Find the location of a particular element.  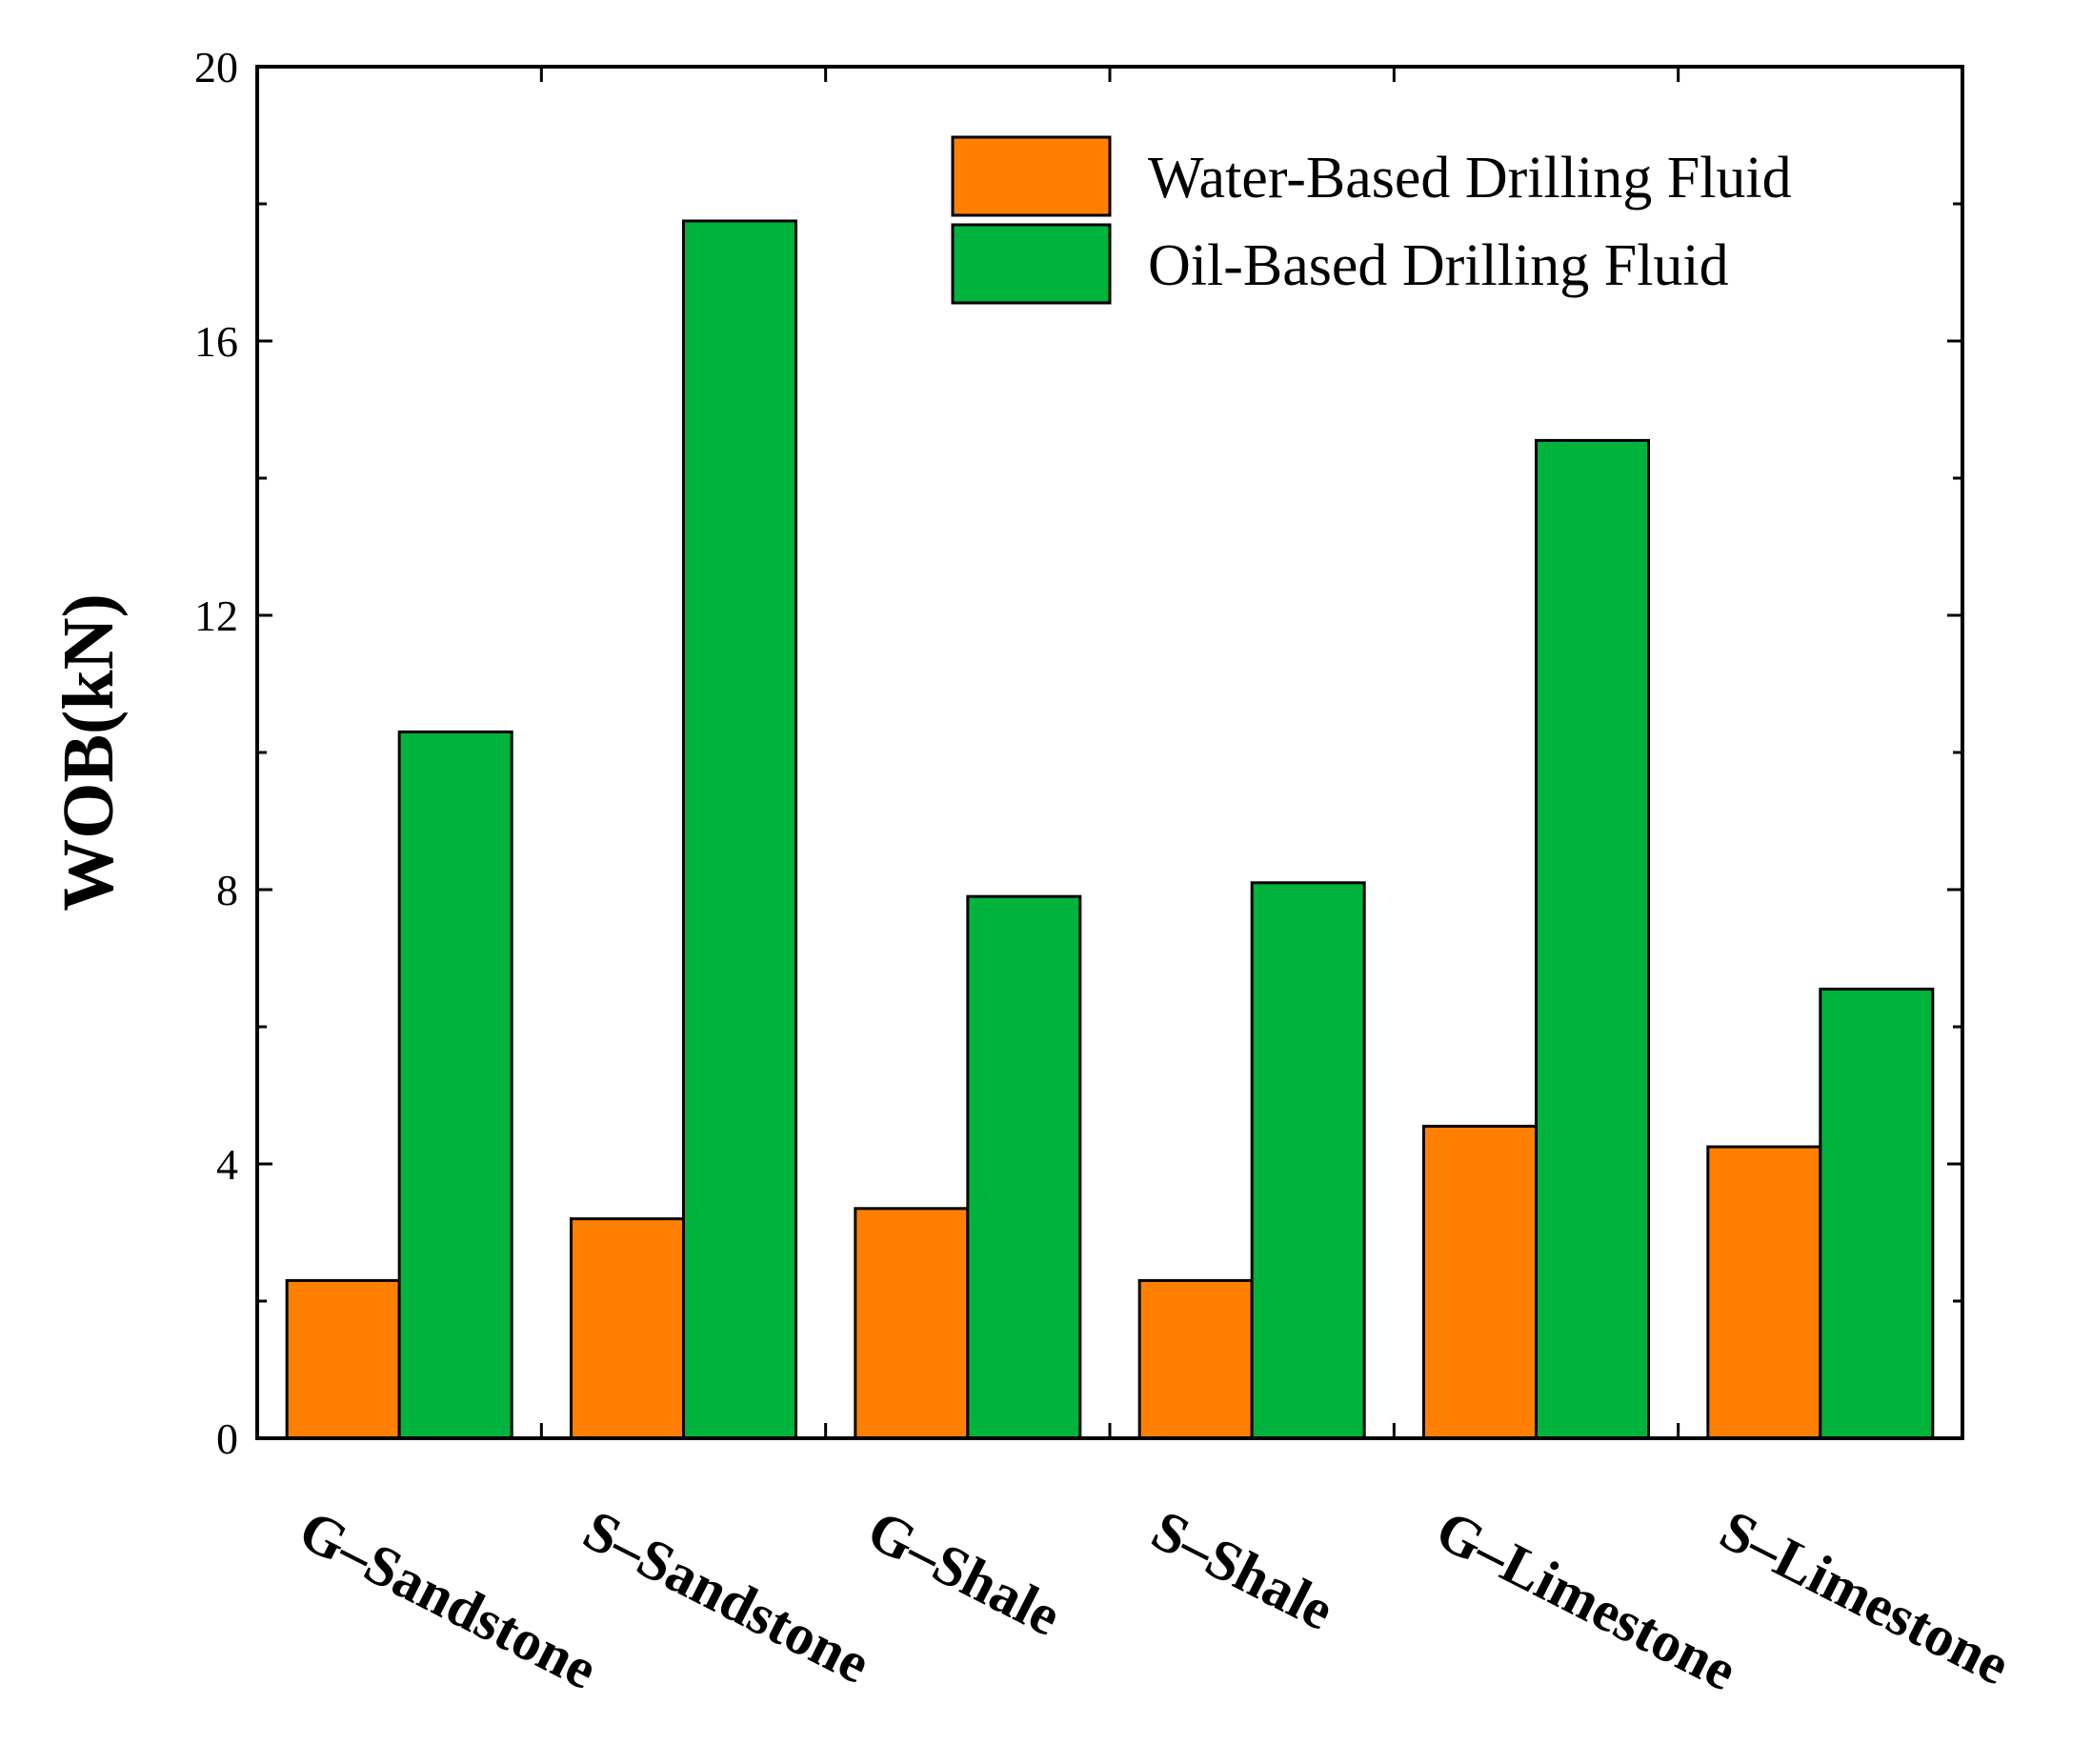

legend-label-oil: Oil-Based Drilling Fluid is located at coordinates (1438, 265).